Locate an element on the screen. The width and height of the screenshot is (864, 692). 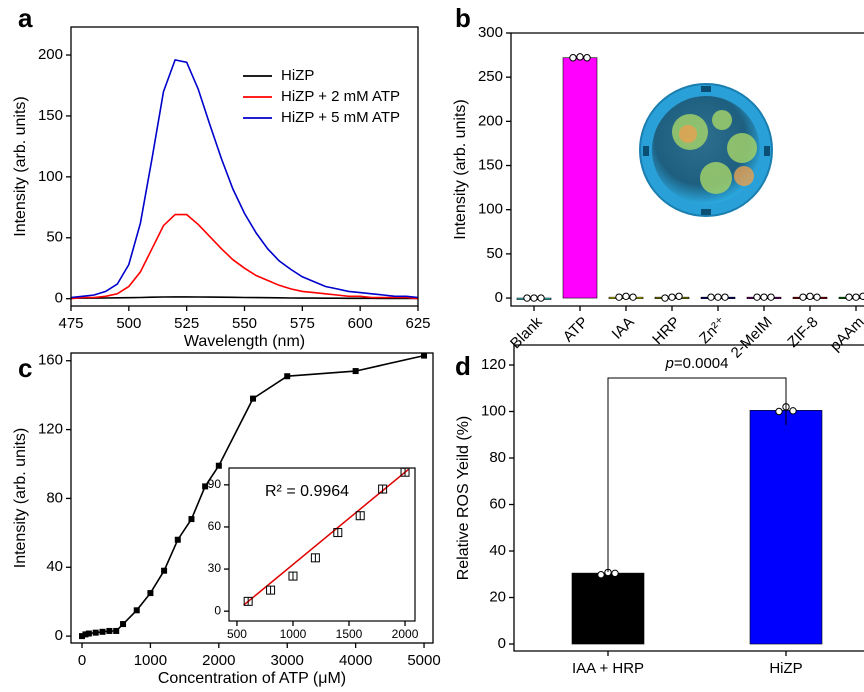
x-tick-label: 550 is located at coordinates (244, 323).